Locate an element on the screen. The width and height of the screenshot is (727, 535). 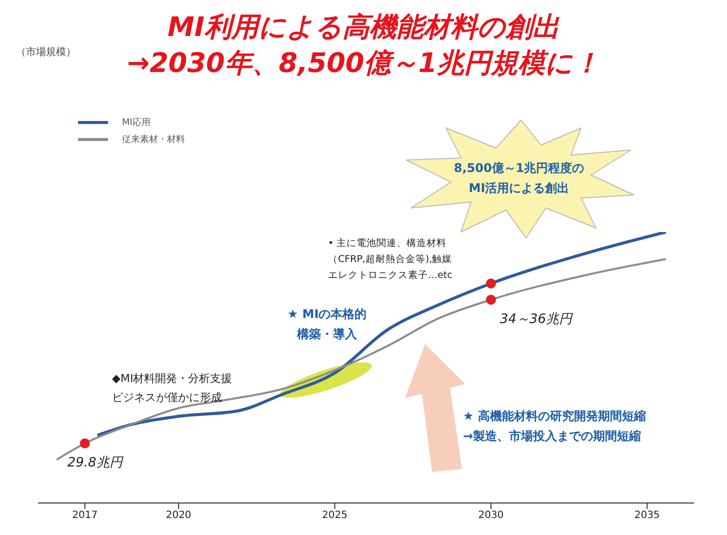
x-tick-label: 2035 is located at coordinates (647, 516).